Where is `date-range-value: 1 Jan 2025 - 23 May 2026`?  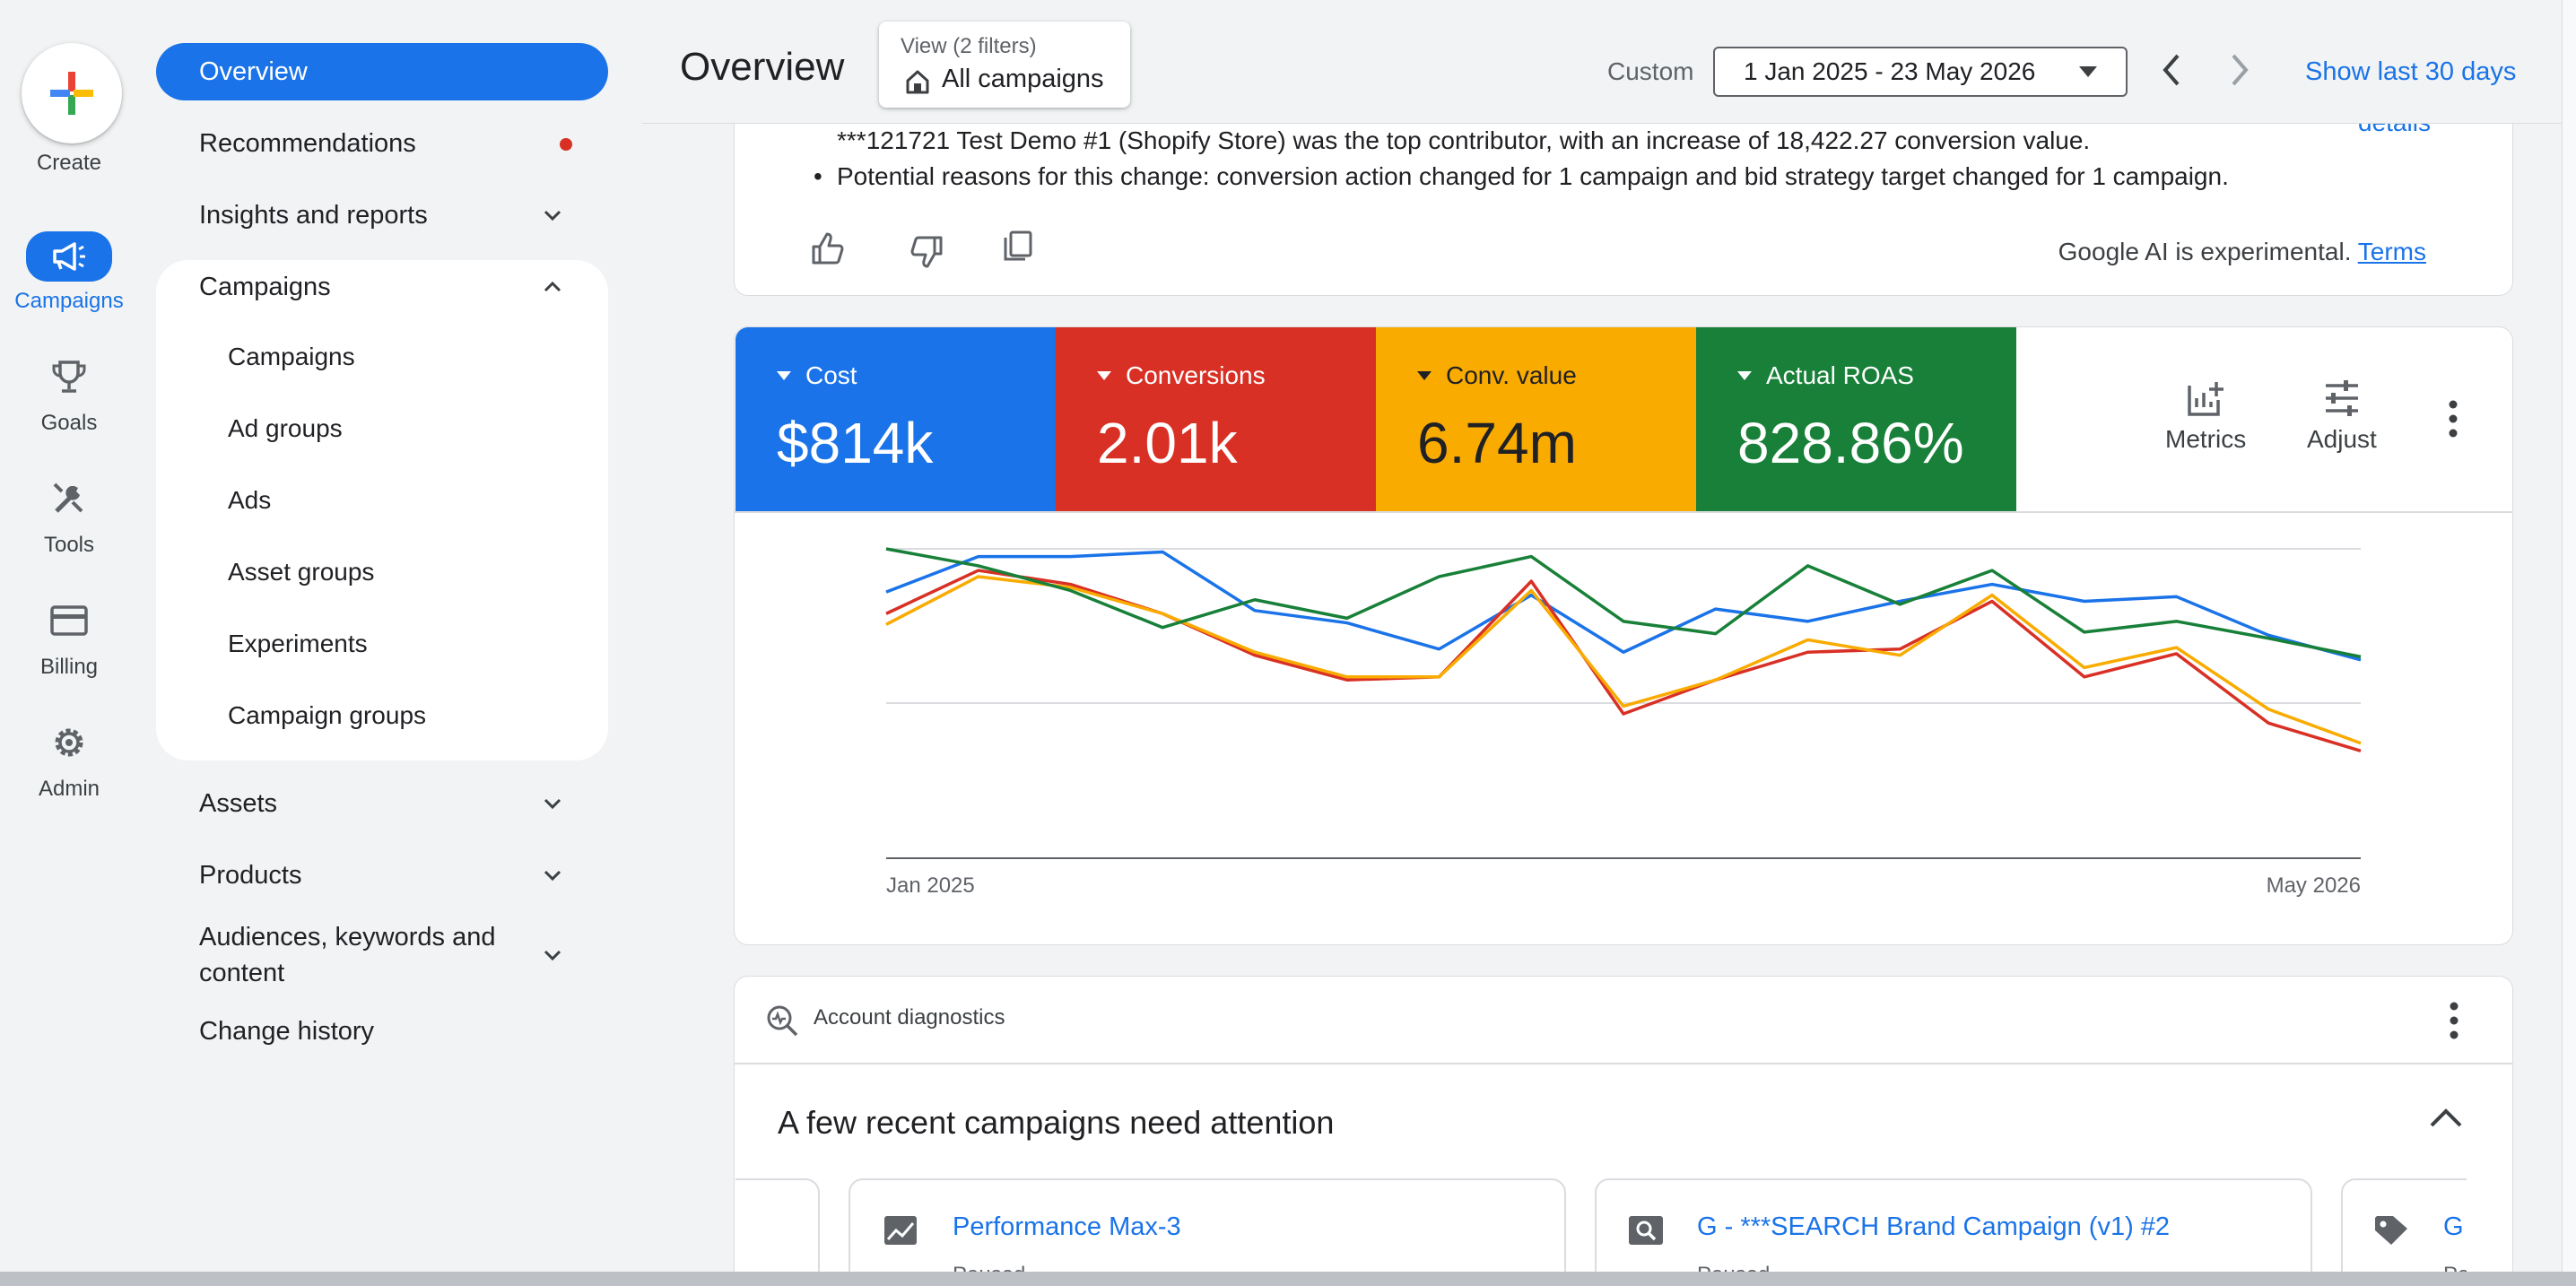 date-range-value: 1 Jan 2025 - 23 May 2026 is located at coordinates (1890, 71).